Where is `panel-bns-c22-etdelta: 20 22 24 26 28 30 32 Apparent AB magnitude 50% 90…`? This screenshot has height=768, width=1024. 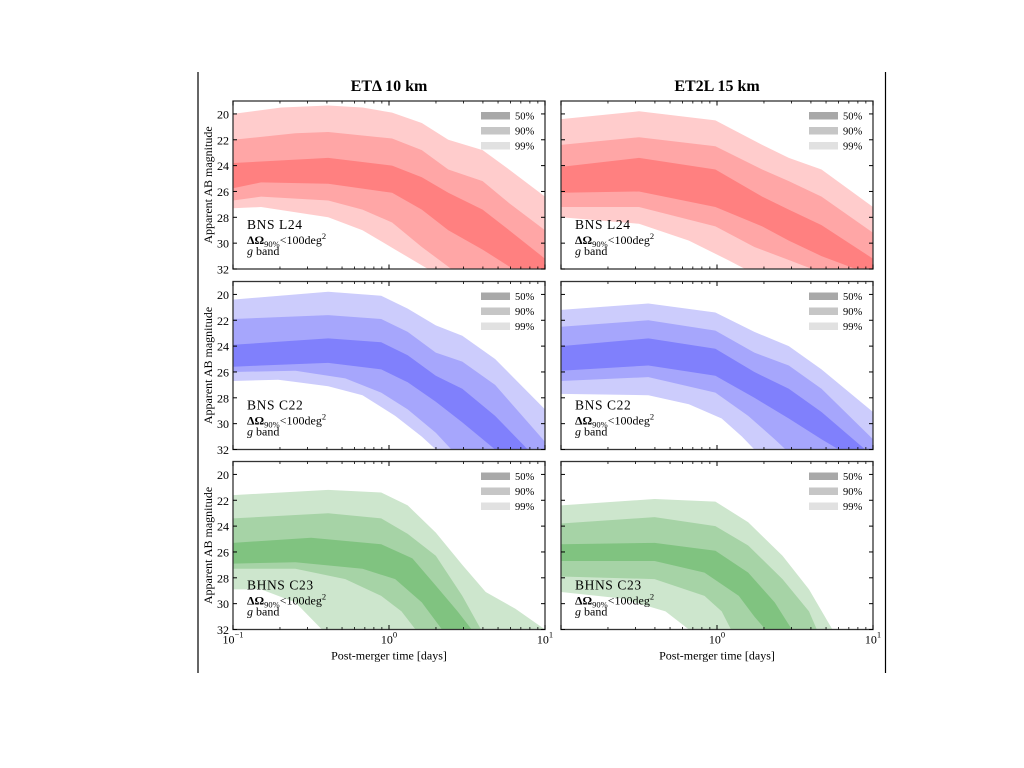
panel-bns-c22-etdelta: 20 22 24 26 28 30 32 Apparent AB magnitude 50% 90… is located at coordinates (373, 368).